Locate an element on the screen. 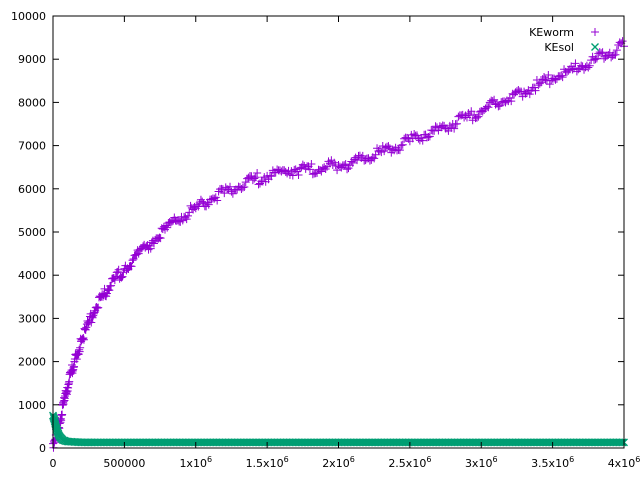  legend-label-KEworm: KEworm is located at coordinates (551, 32).